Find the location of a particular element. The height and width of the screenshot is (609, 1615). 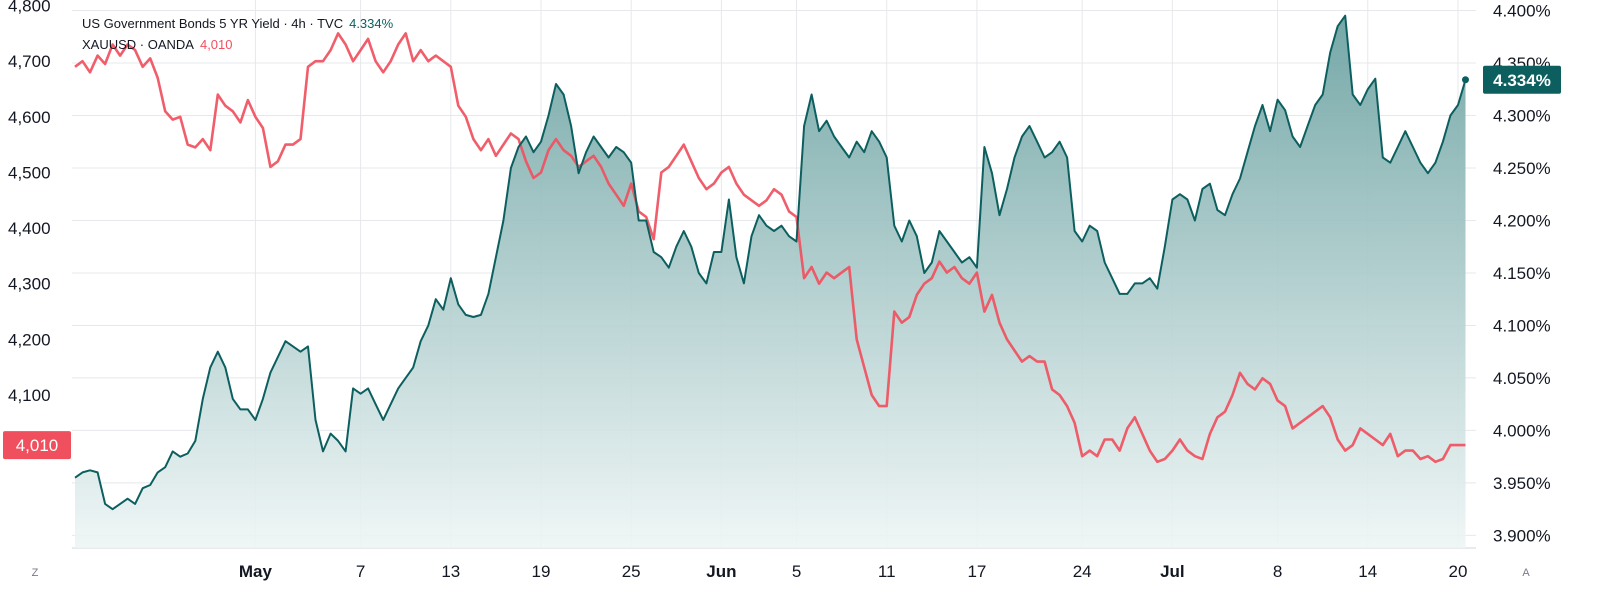

right-axis-tick-label: 4.200% is located at coordinates (1522, 220).